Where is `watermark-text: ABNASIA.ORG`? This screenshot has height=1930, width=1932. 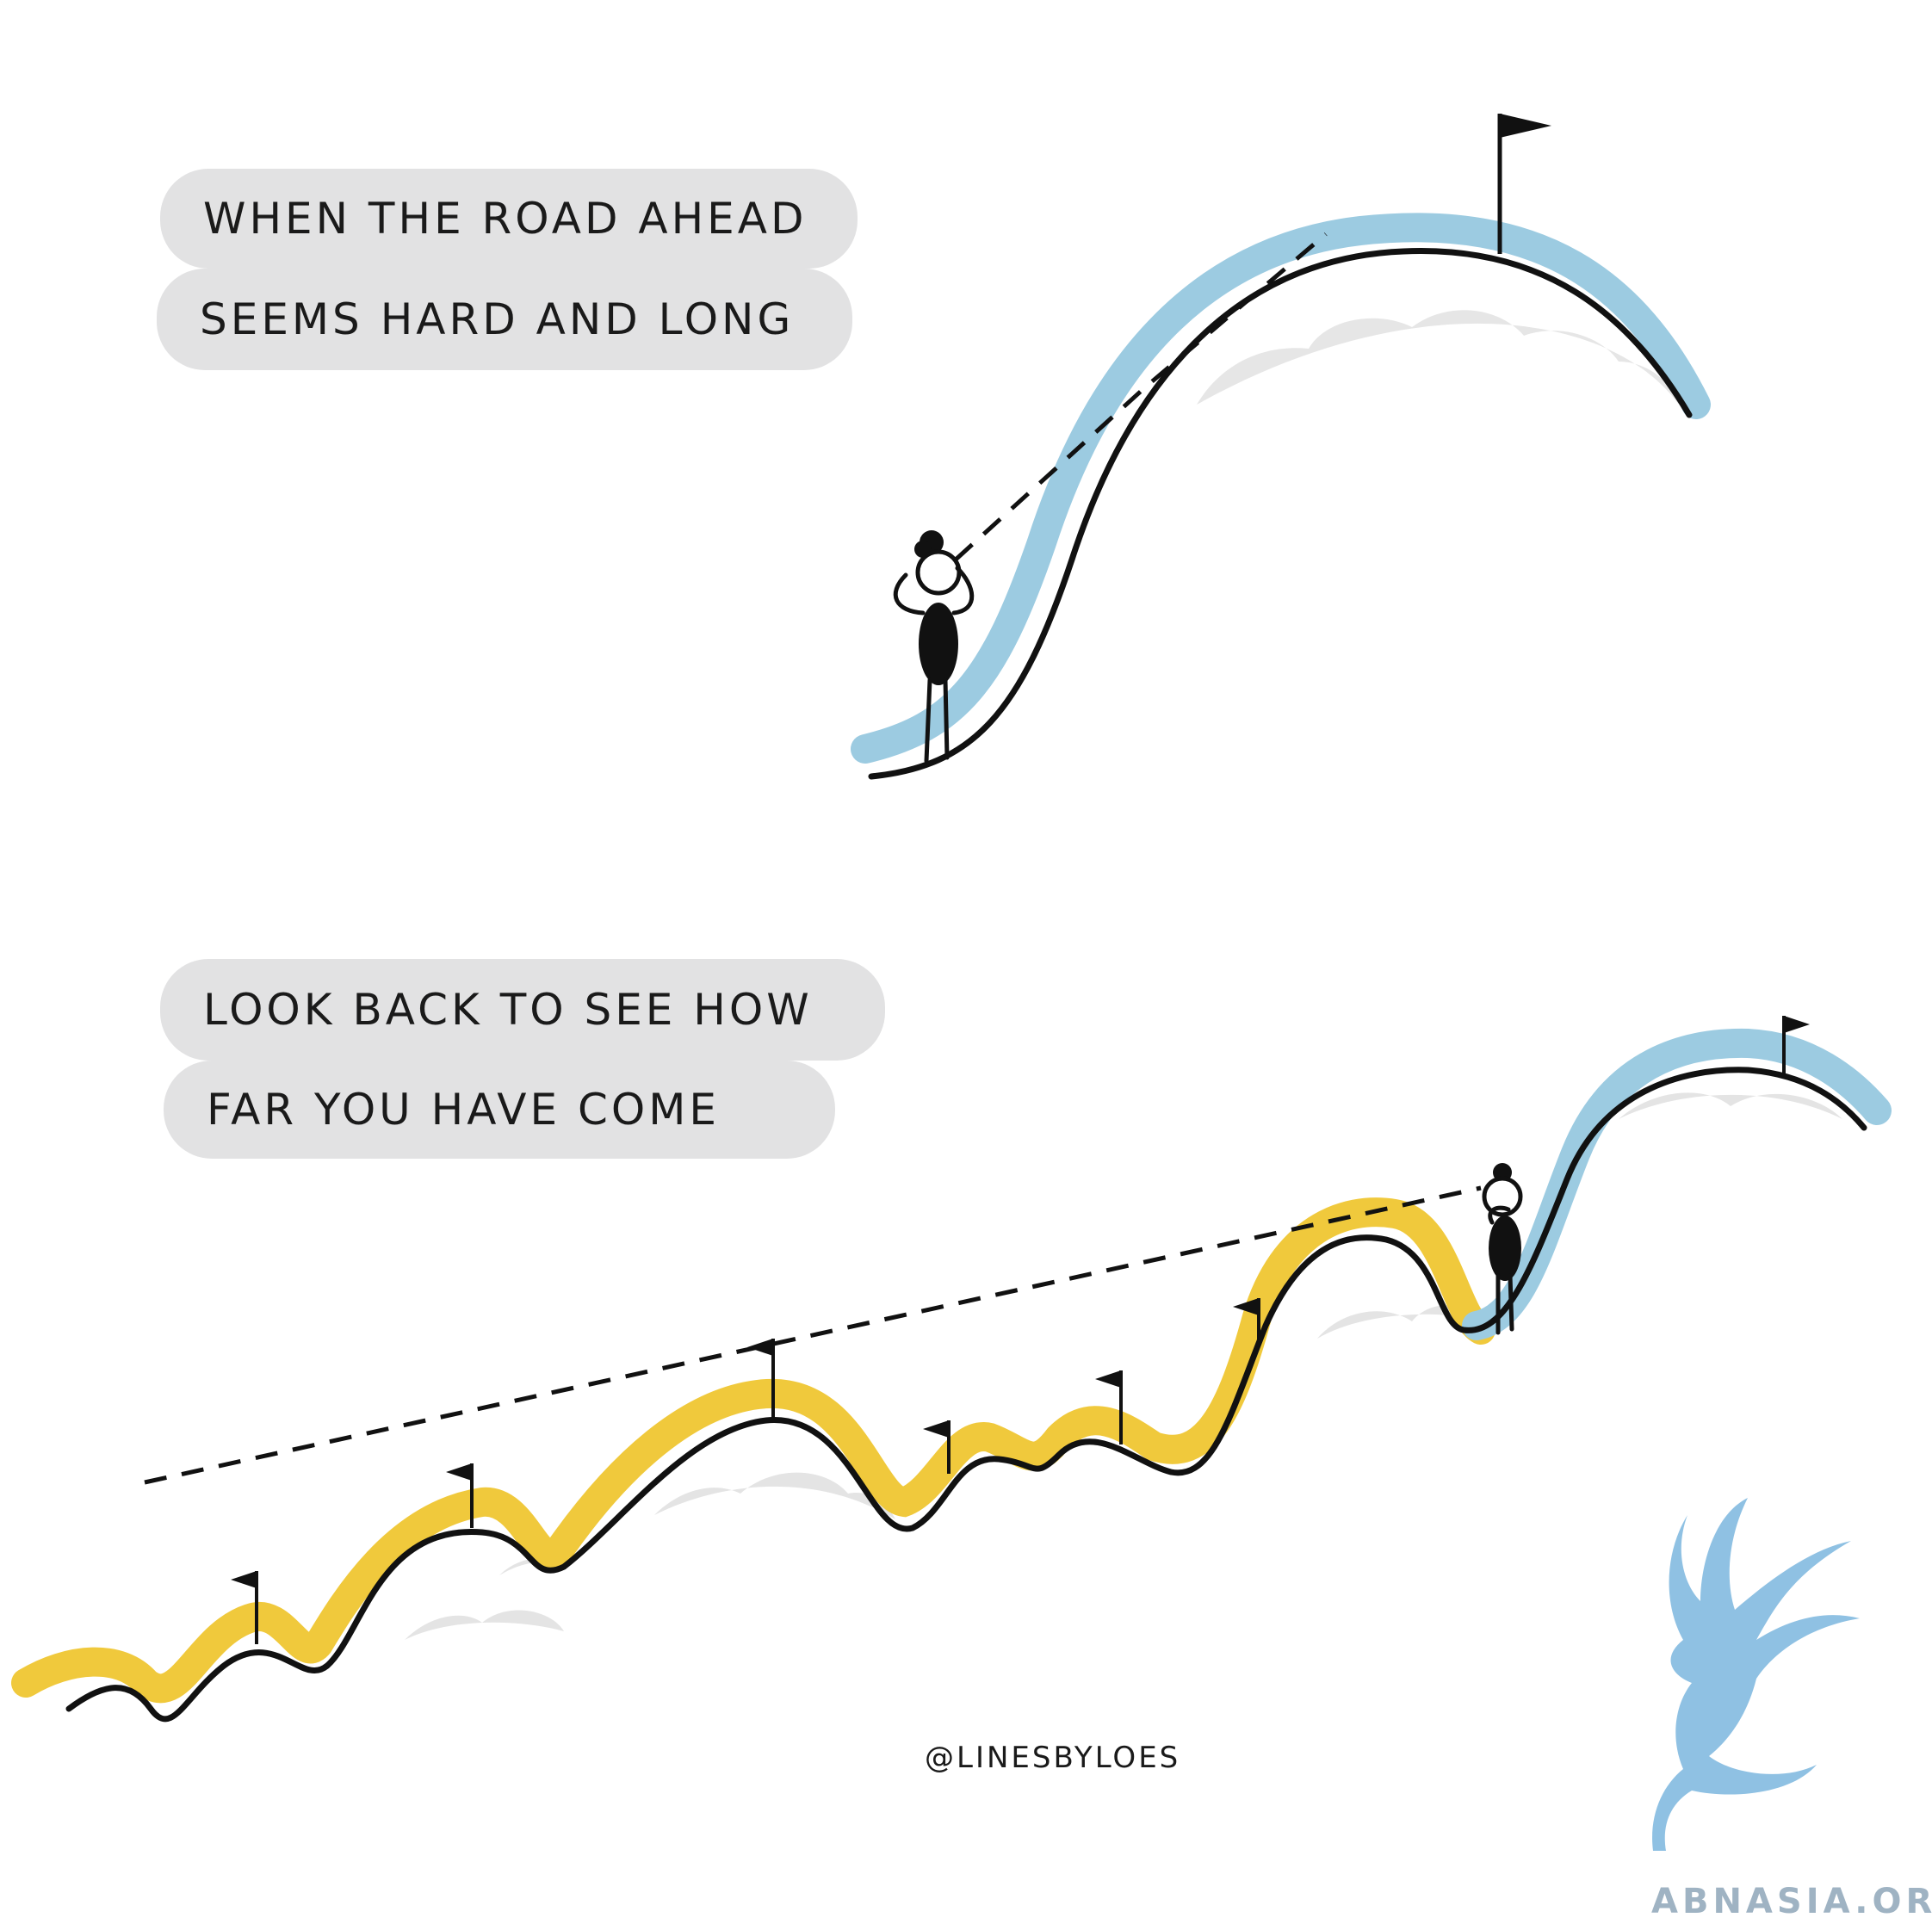 watermark-text: ABNASIA.ORG is located at coordinates (1792, 1901).